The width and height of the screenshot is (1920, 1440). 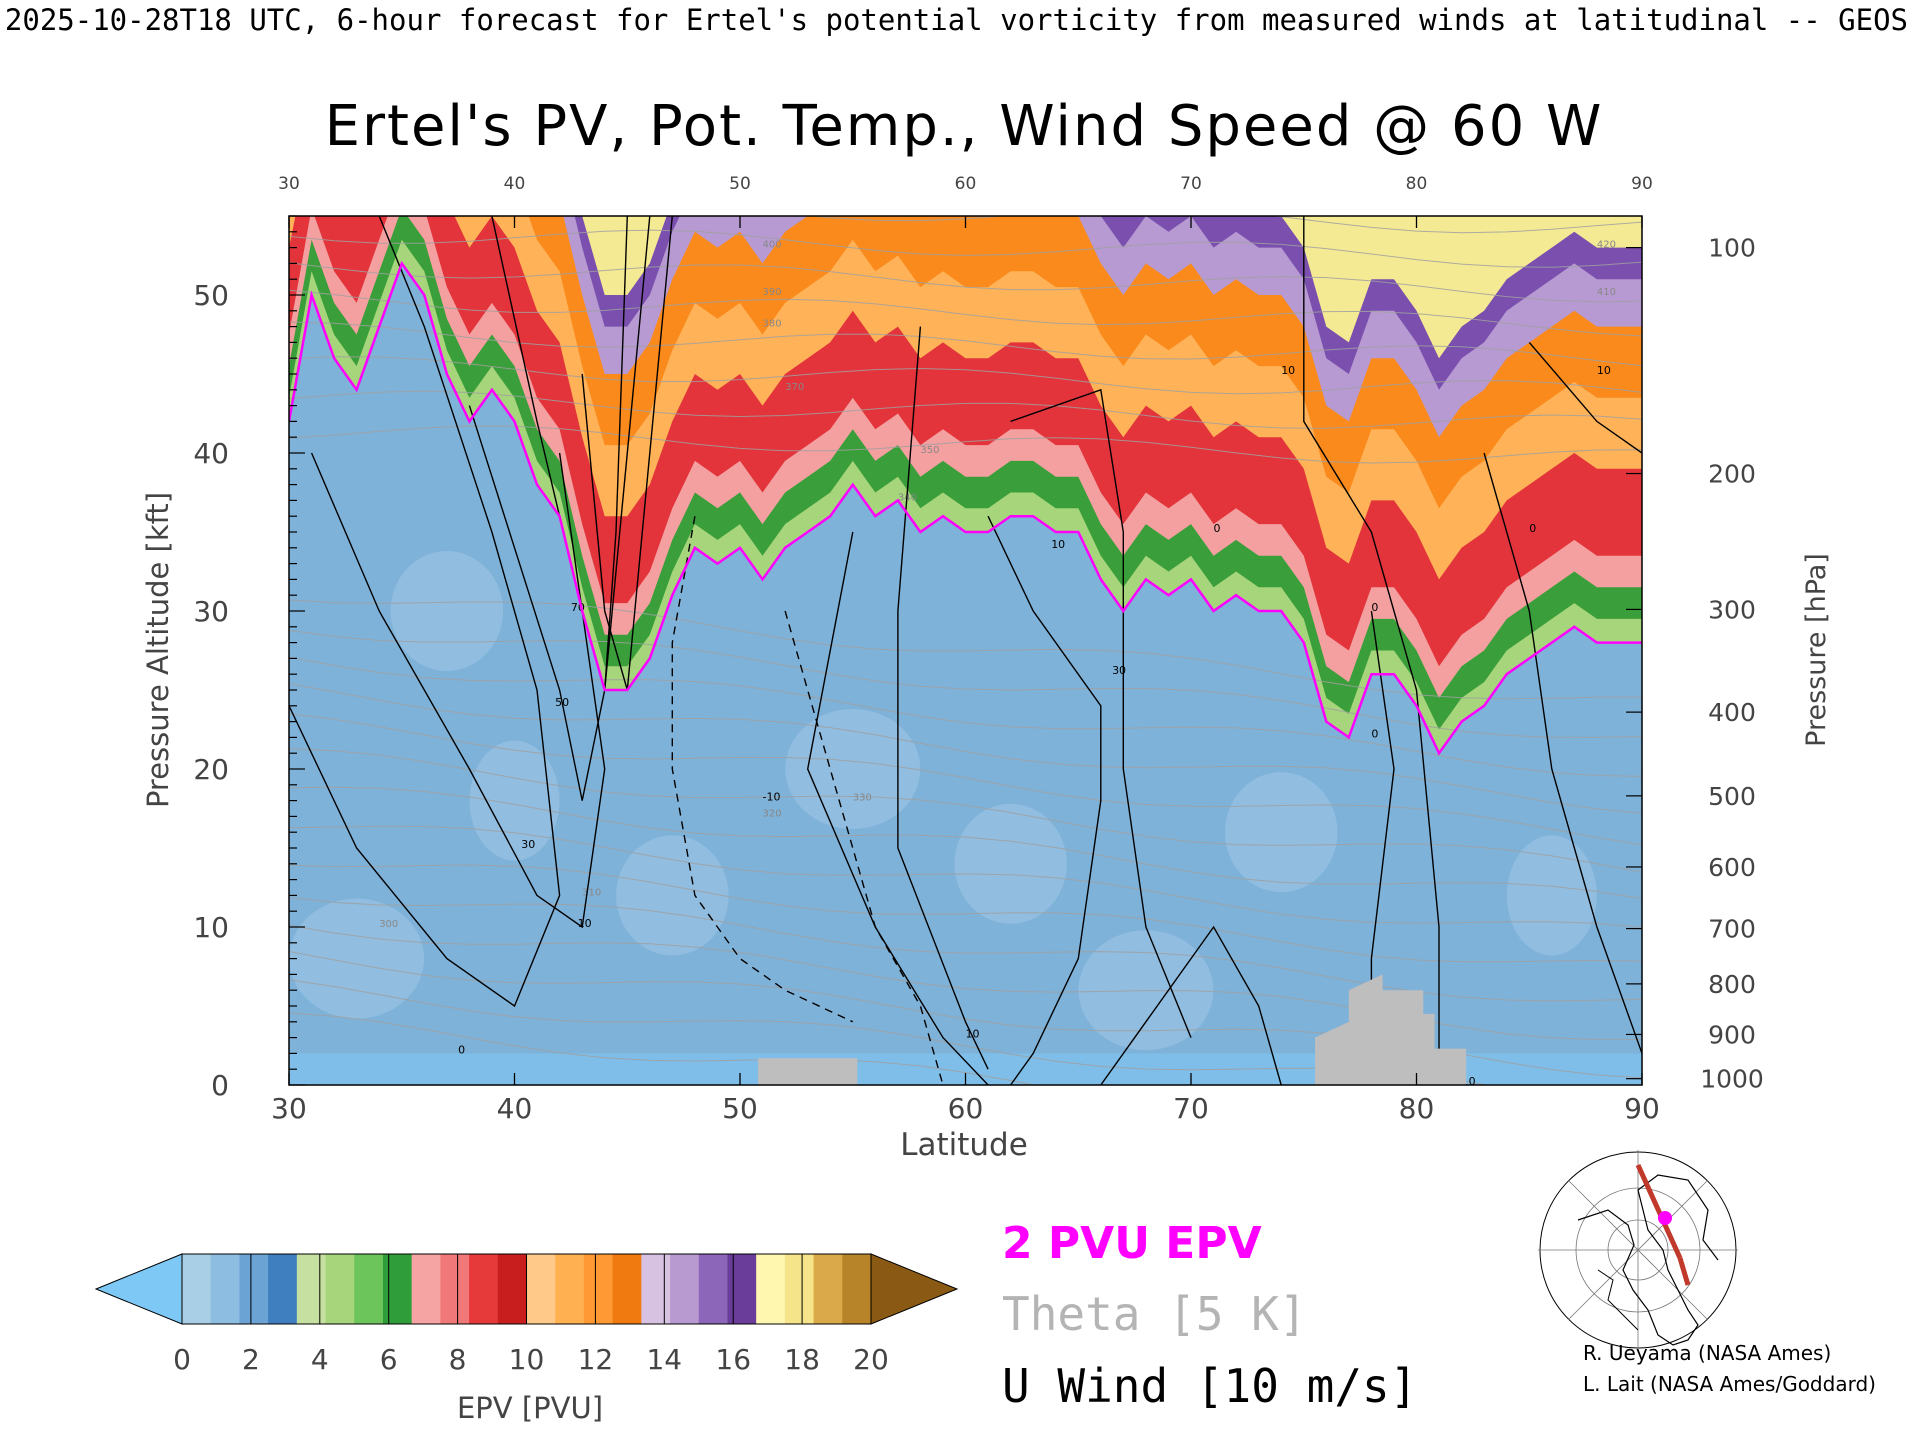 What do you see at coordinates (1732, 929) in the screenshot?
I see `pressure-tick-label: 700` at bounding box center [1732, 929].